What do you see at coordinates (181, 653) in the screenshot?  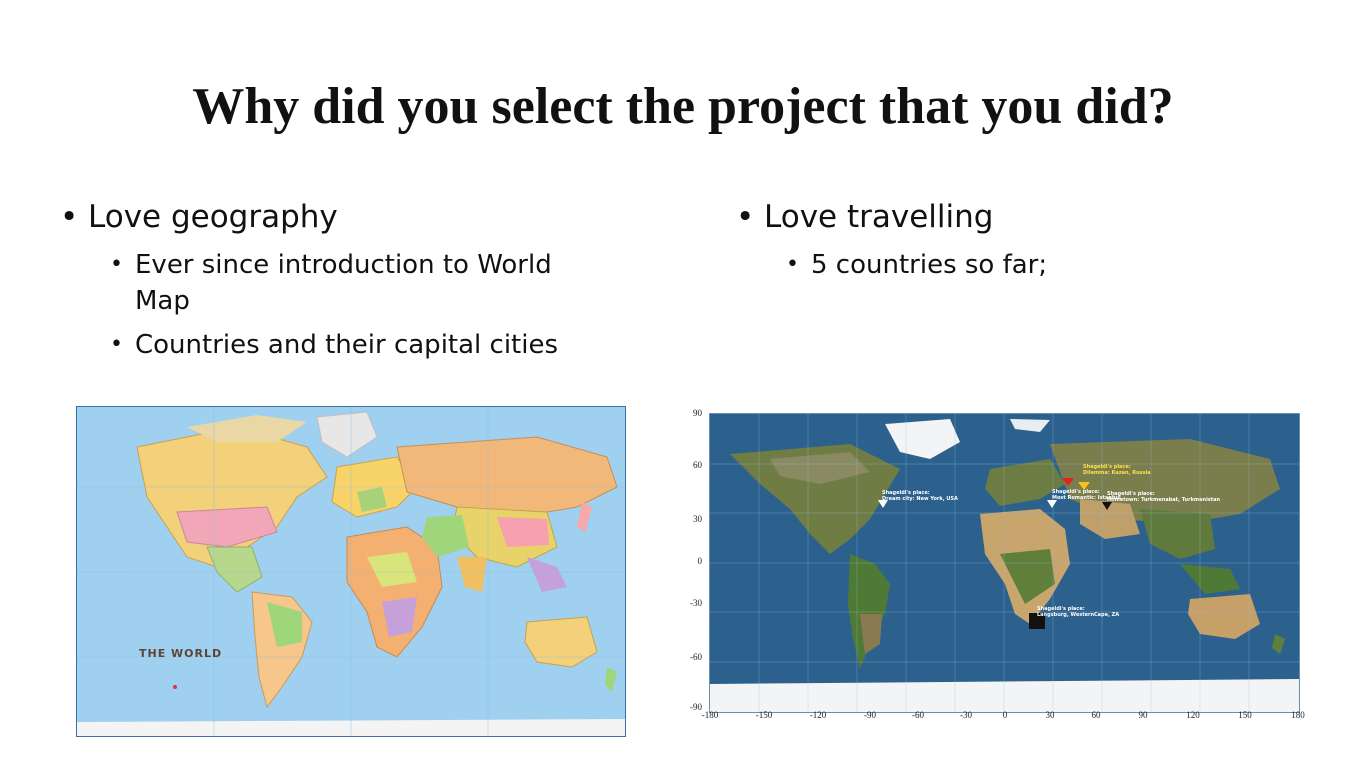 I see `map-title-label: THE WORLD` at bounding box center [181, 653].